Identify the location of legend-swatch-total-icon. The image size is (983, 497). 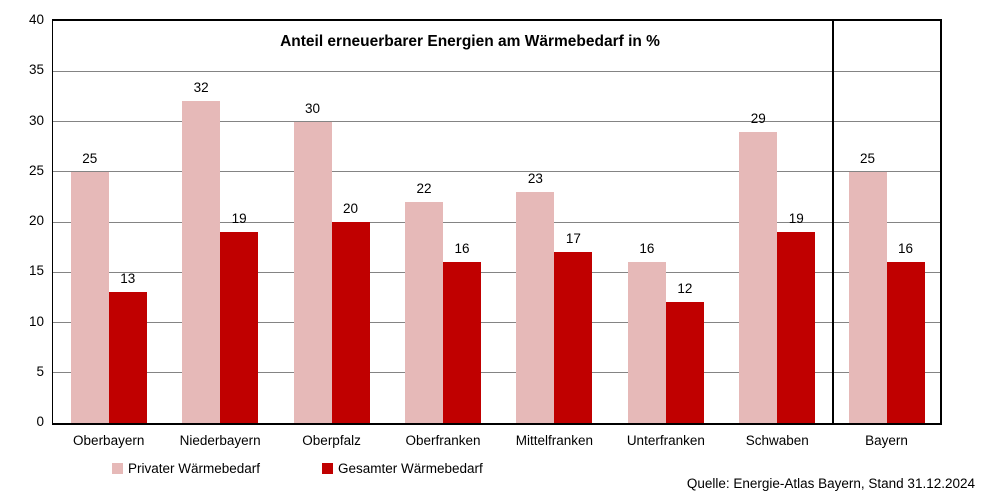
(327, 468).